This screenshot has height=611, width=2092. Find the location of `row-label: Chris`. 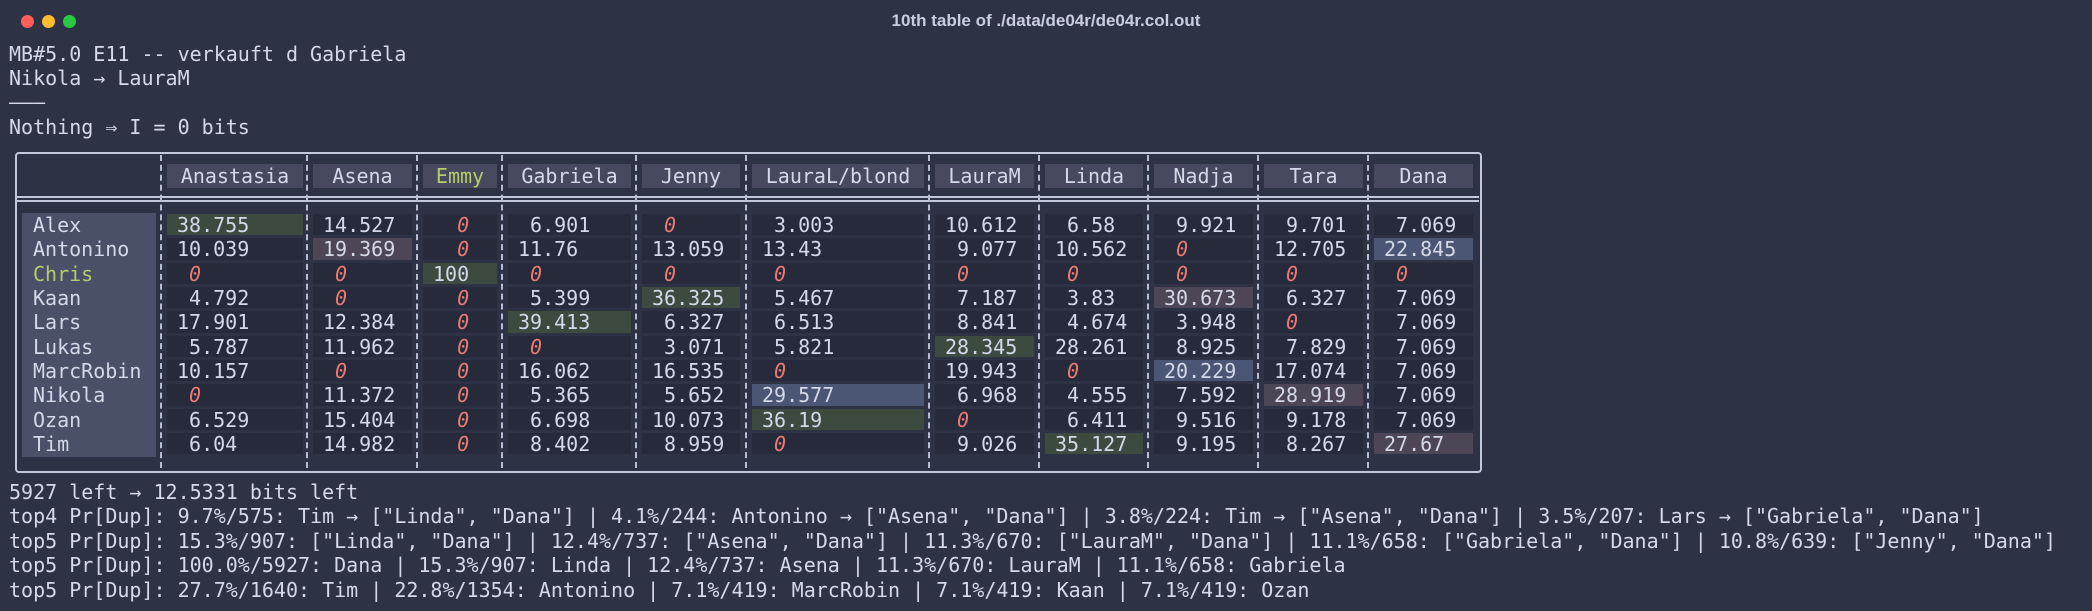

row-label: Chris is located at coordinates (63, 273).